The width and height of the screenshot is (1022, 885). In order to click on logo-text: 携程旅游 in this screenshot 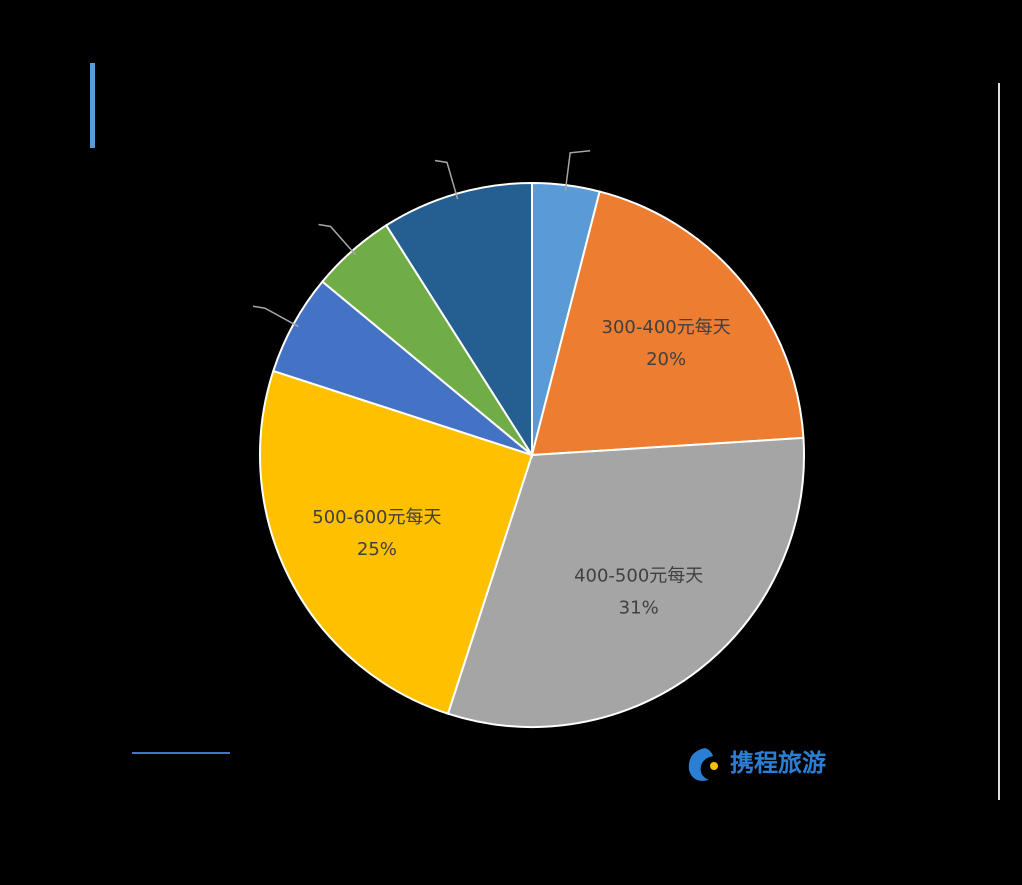, I will do `click(778, 763)`.